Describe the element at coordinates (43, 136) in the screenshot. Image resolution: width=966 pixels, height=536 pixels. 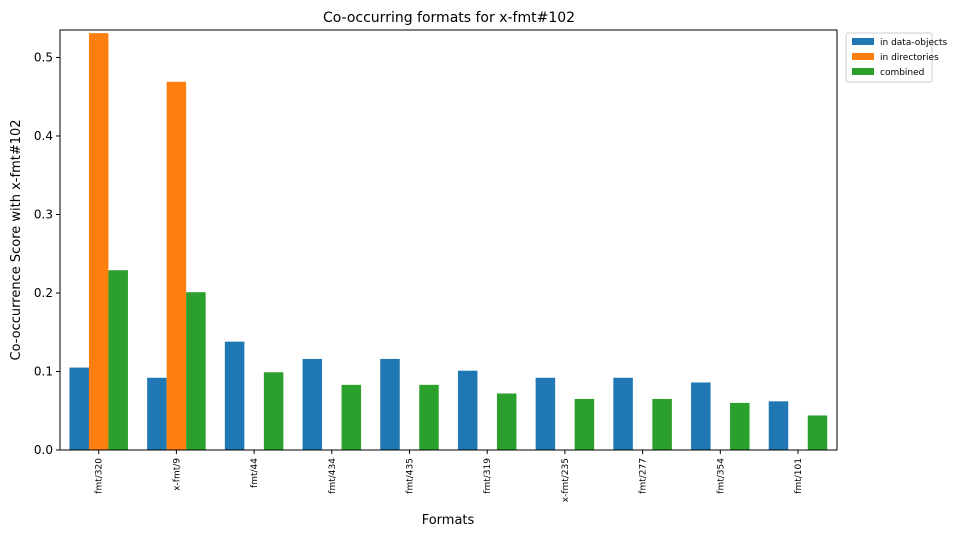
I see `y-tick-label: 0.4` at that location.